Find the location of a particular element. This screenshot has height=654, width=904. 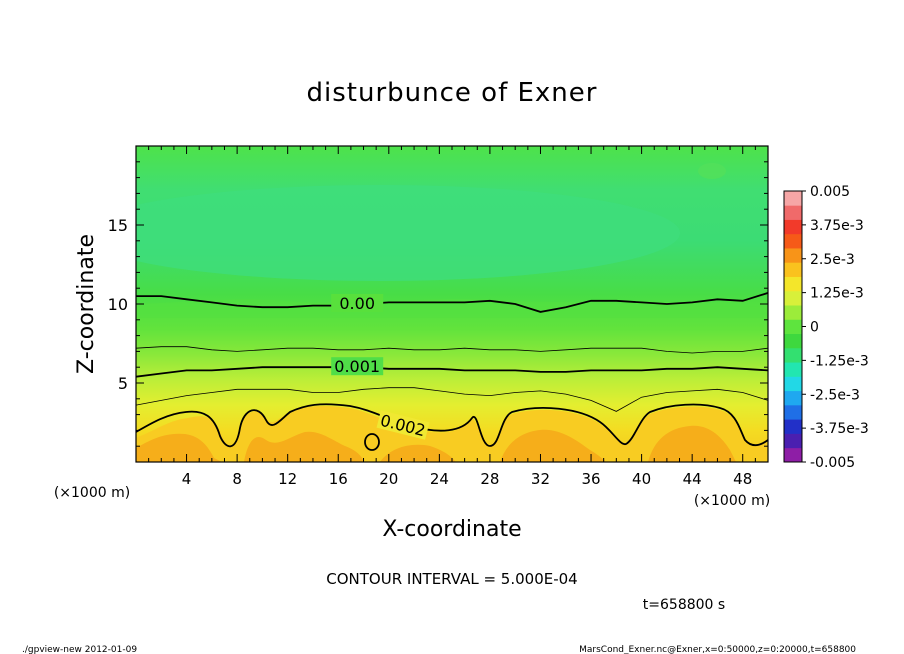

field-hot-region is located at coordinates (436, 443).